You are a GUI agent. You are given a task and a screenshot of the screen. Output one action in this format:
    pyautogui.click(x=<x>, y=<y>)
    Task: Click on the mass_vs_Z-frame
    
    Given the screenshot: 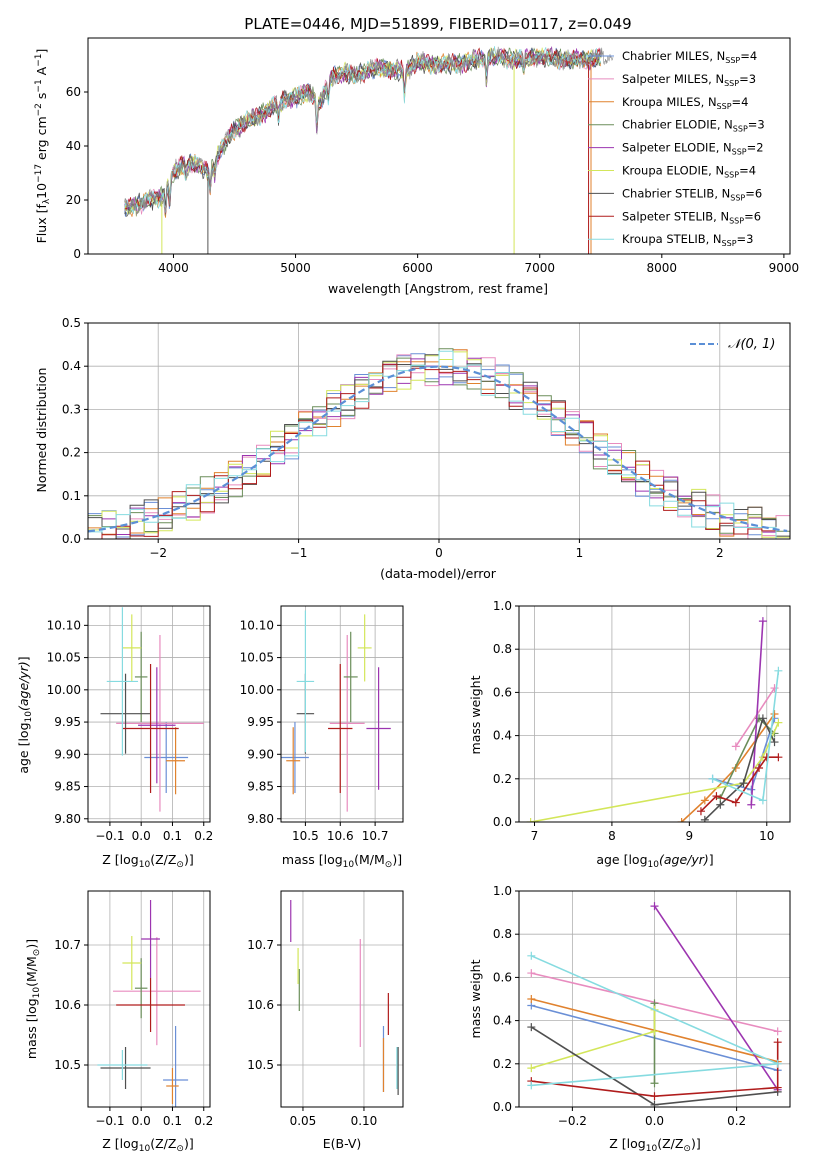 What is the action you would take?
    pyautogui.click(x=149, y=999)
    